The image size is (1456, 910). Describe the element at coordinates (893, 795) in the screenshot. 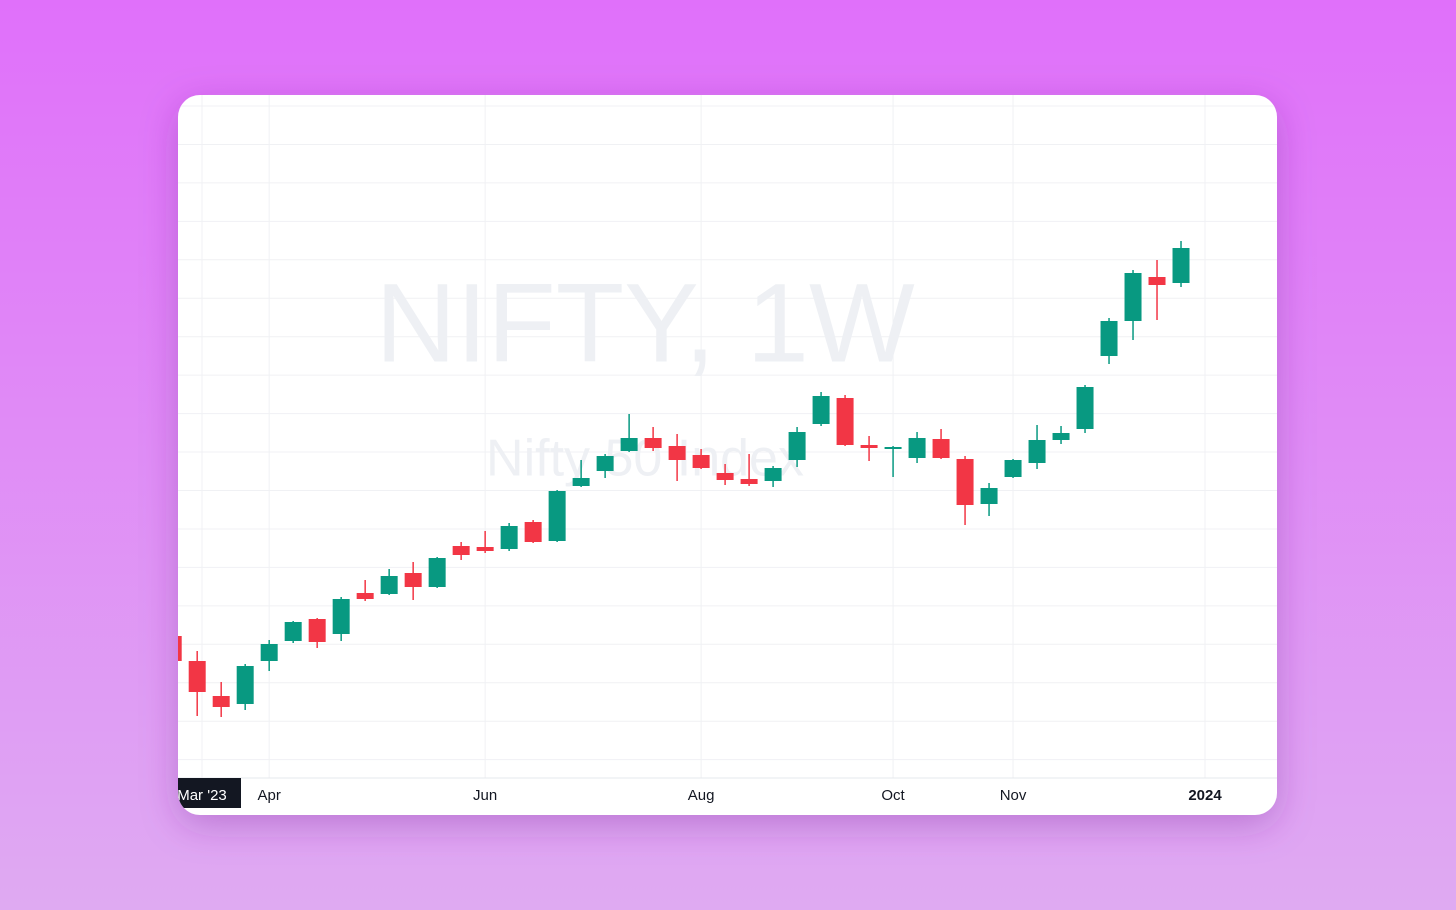

I see `x-tick-label: Oct` at that location.